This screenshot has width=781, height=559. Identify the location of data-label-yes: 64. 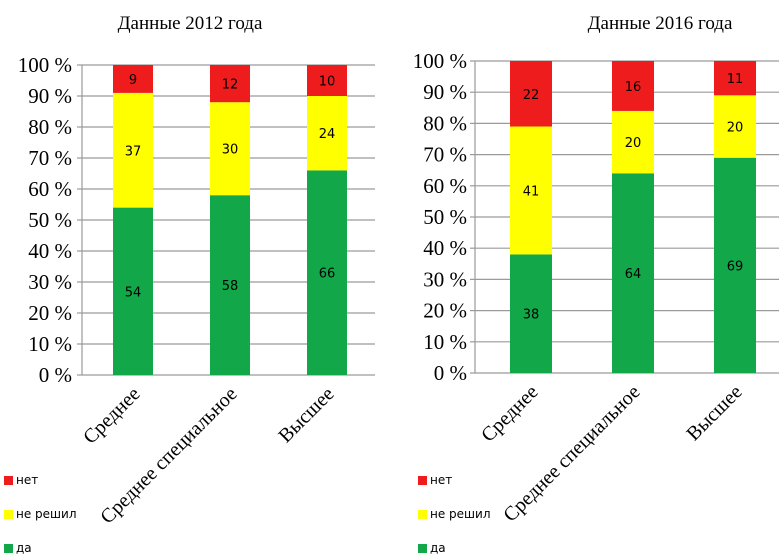
(633, 274).